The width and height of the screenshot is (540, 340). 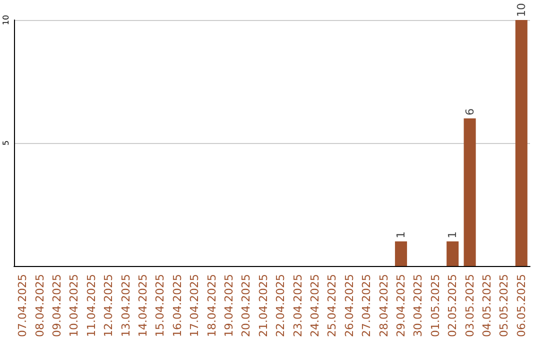 I want to click on x-tick-label: 25.04.2025, so click(x=332, y=306).